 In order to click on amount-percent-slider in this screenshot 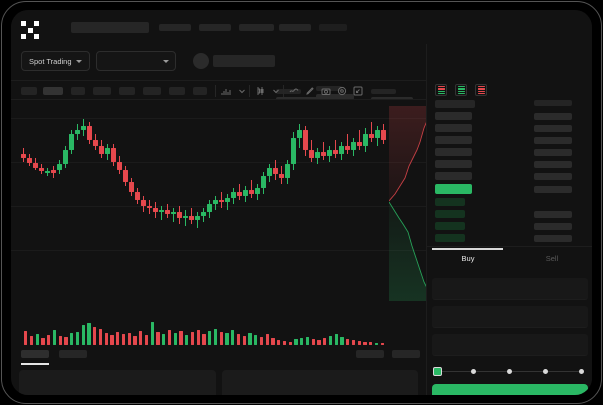, I will do `click(510, 371)`.